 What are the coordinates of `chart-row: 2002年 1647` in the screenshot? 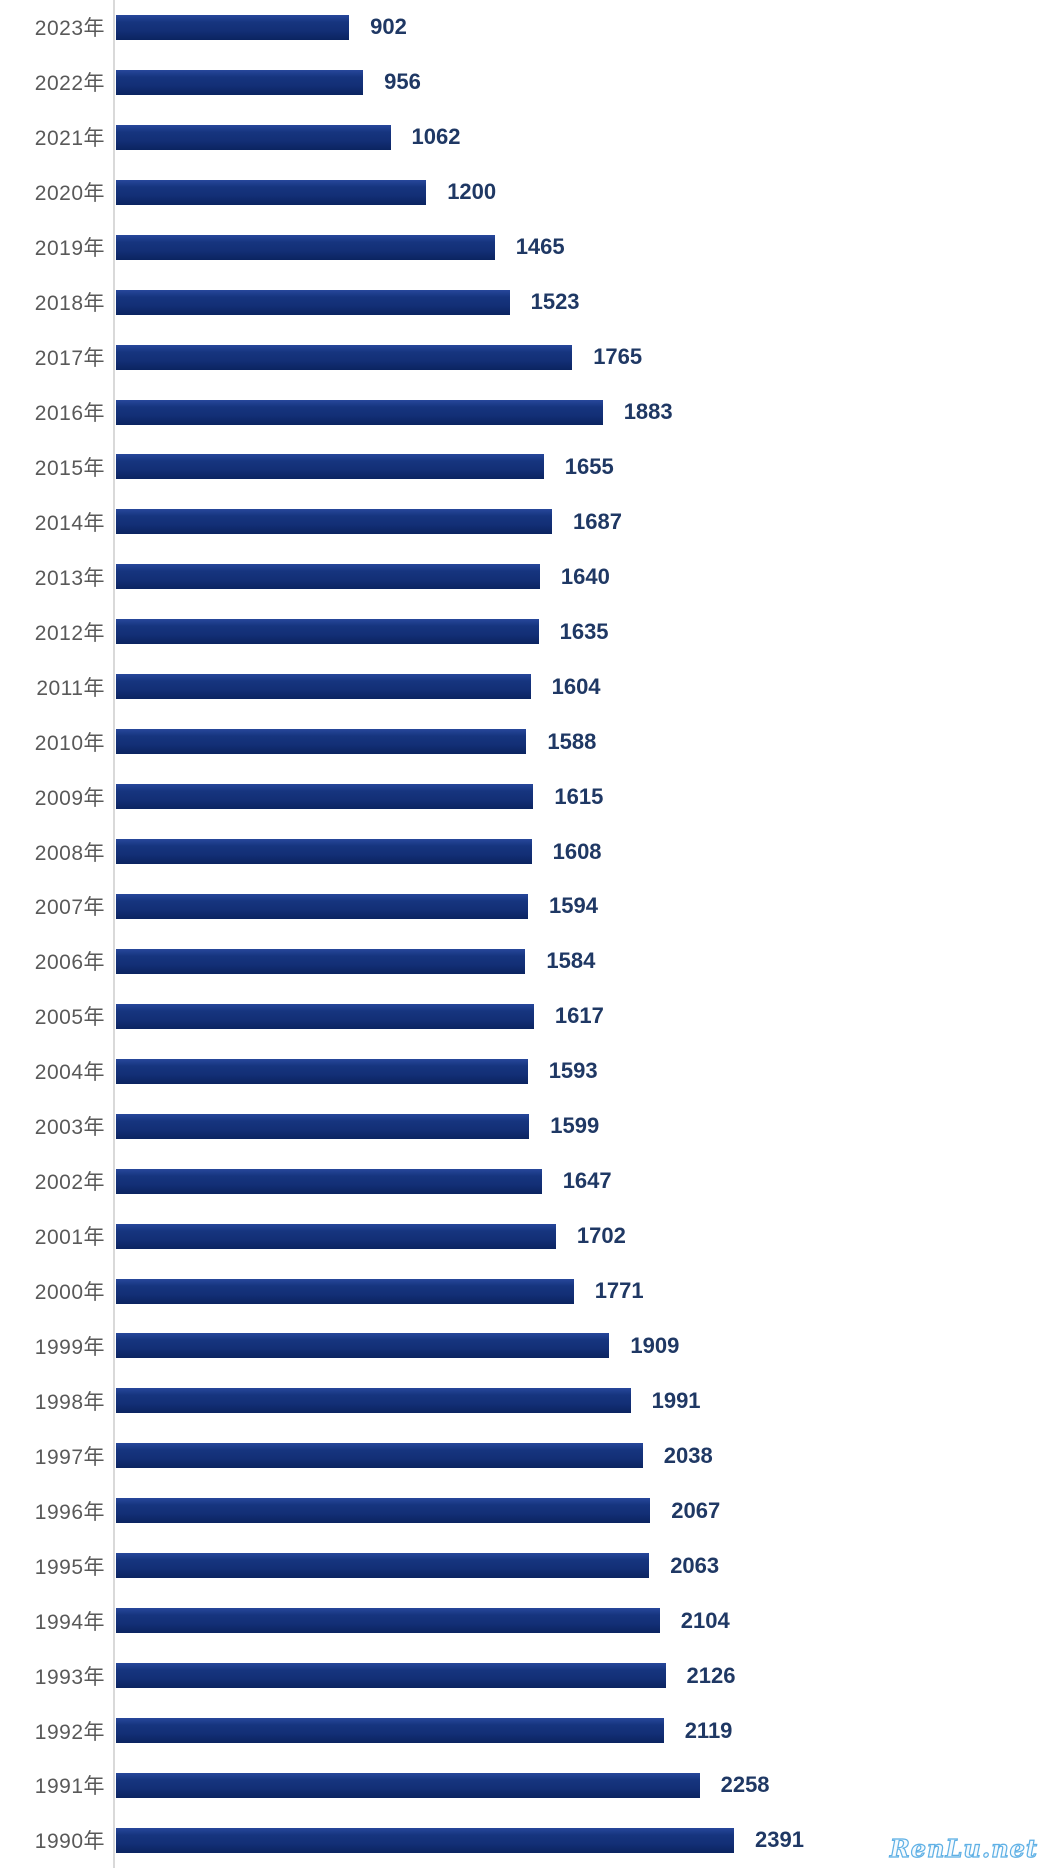 It's located at (522, 1181).